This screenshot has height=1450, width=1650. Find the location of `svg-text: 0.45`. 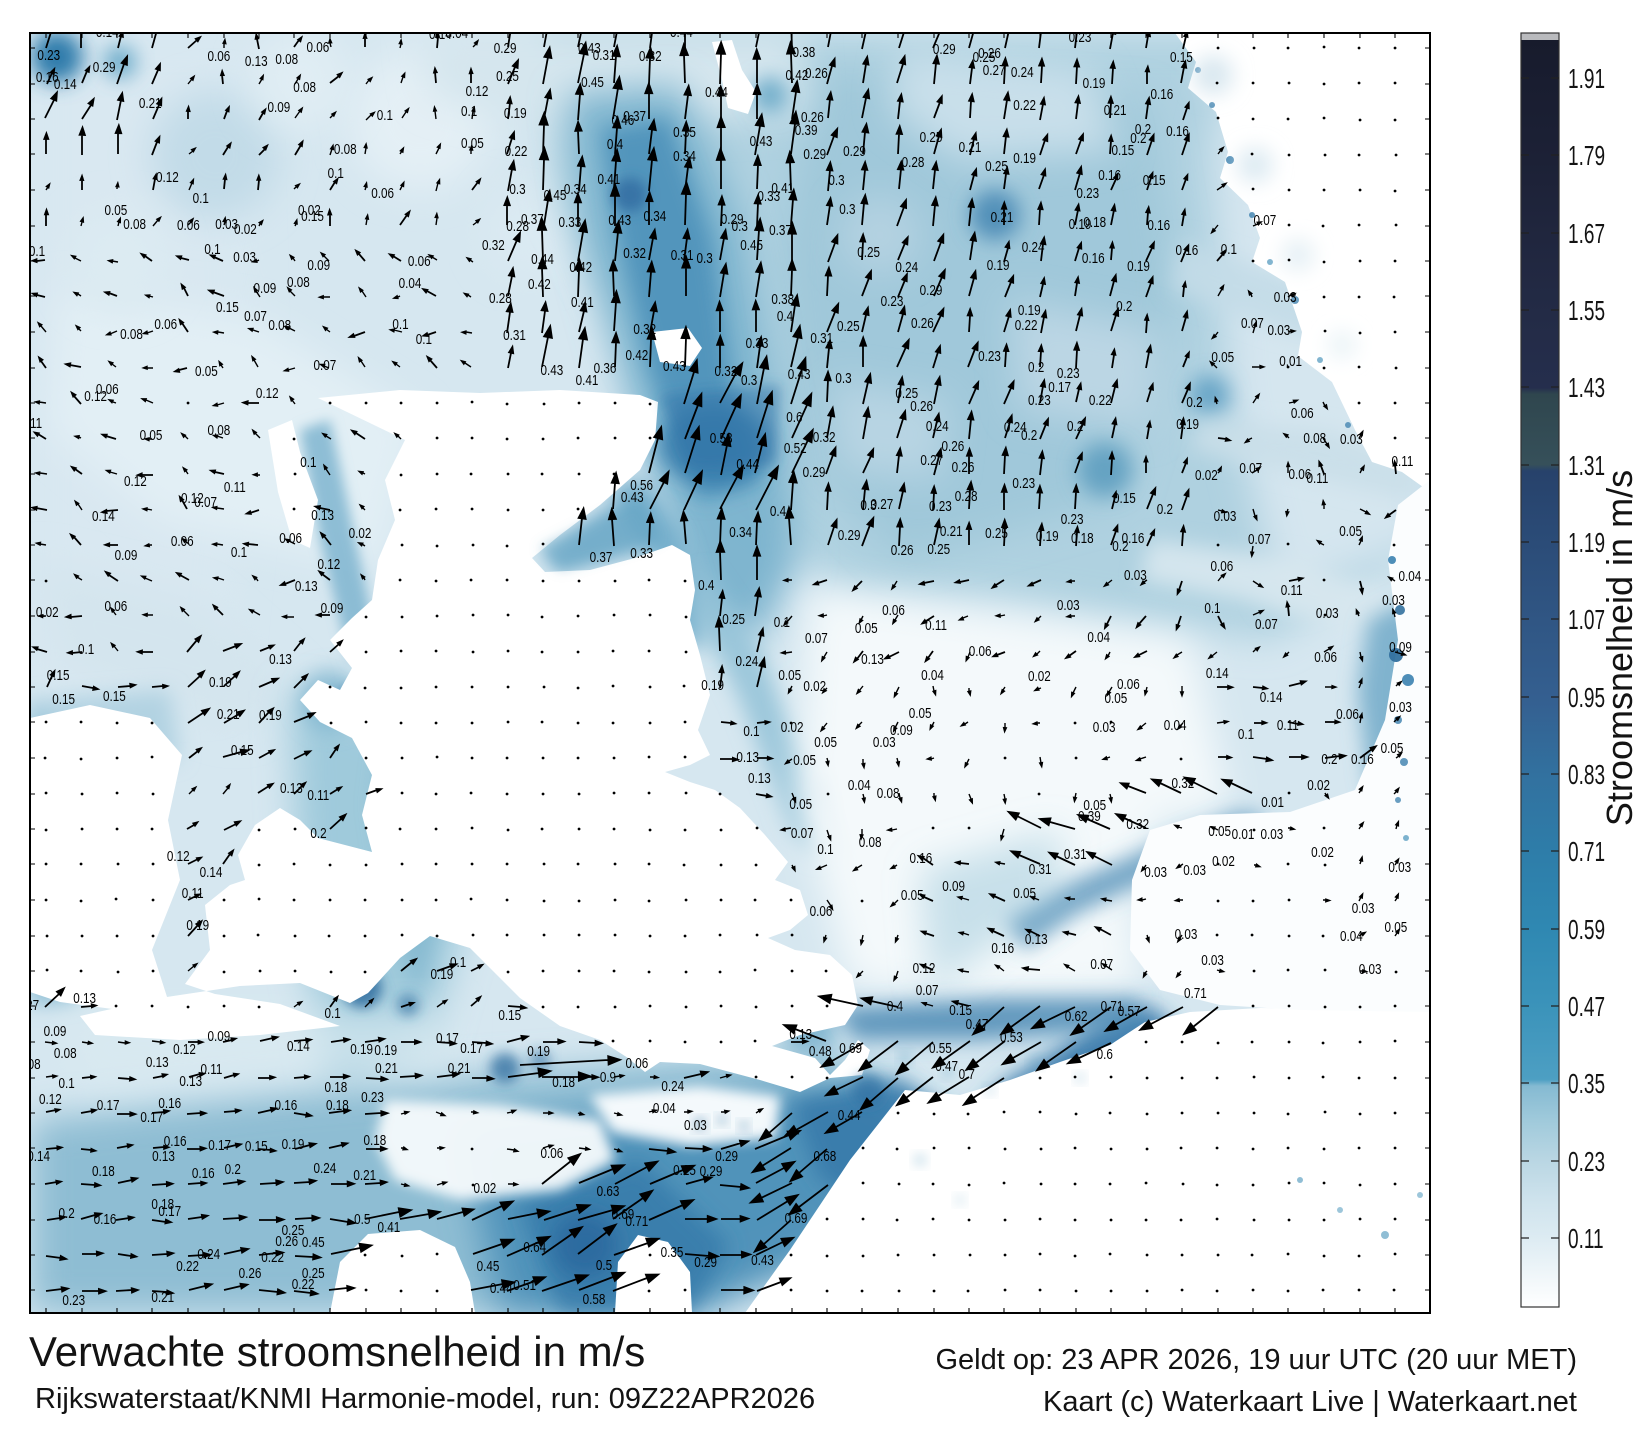

svg-text: 0.45 is located at coordinates (555, 195).